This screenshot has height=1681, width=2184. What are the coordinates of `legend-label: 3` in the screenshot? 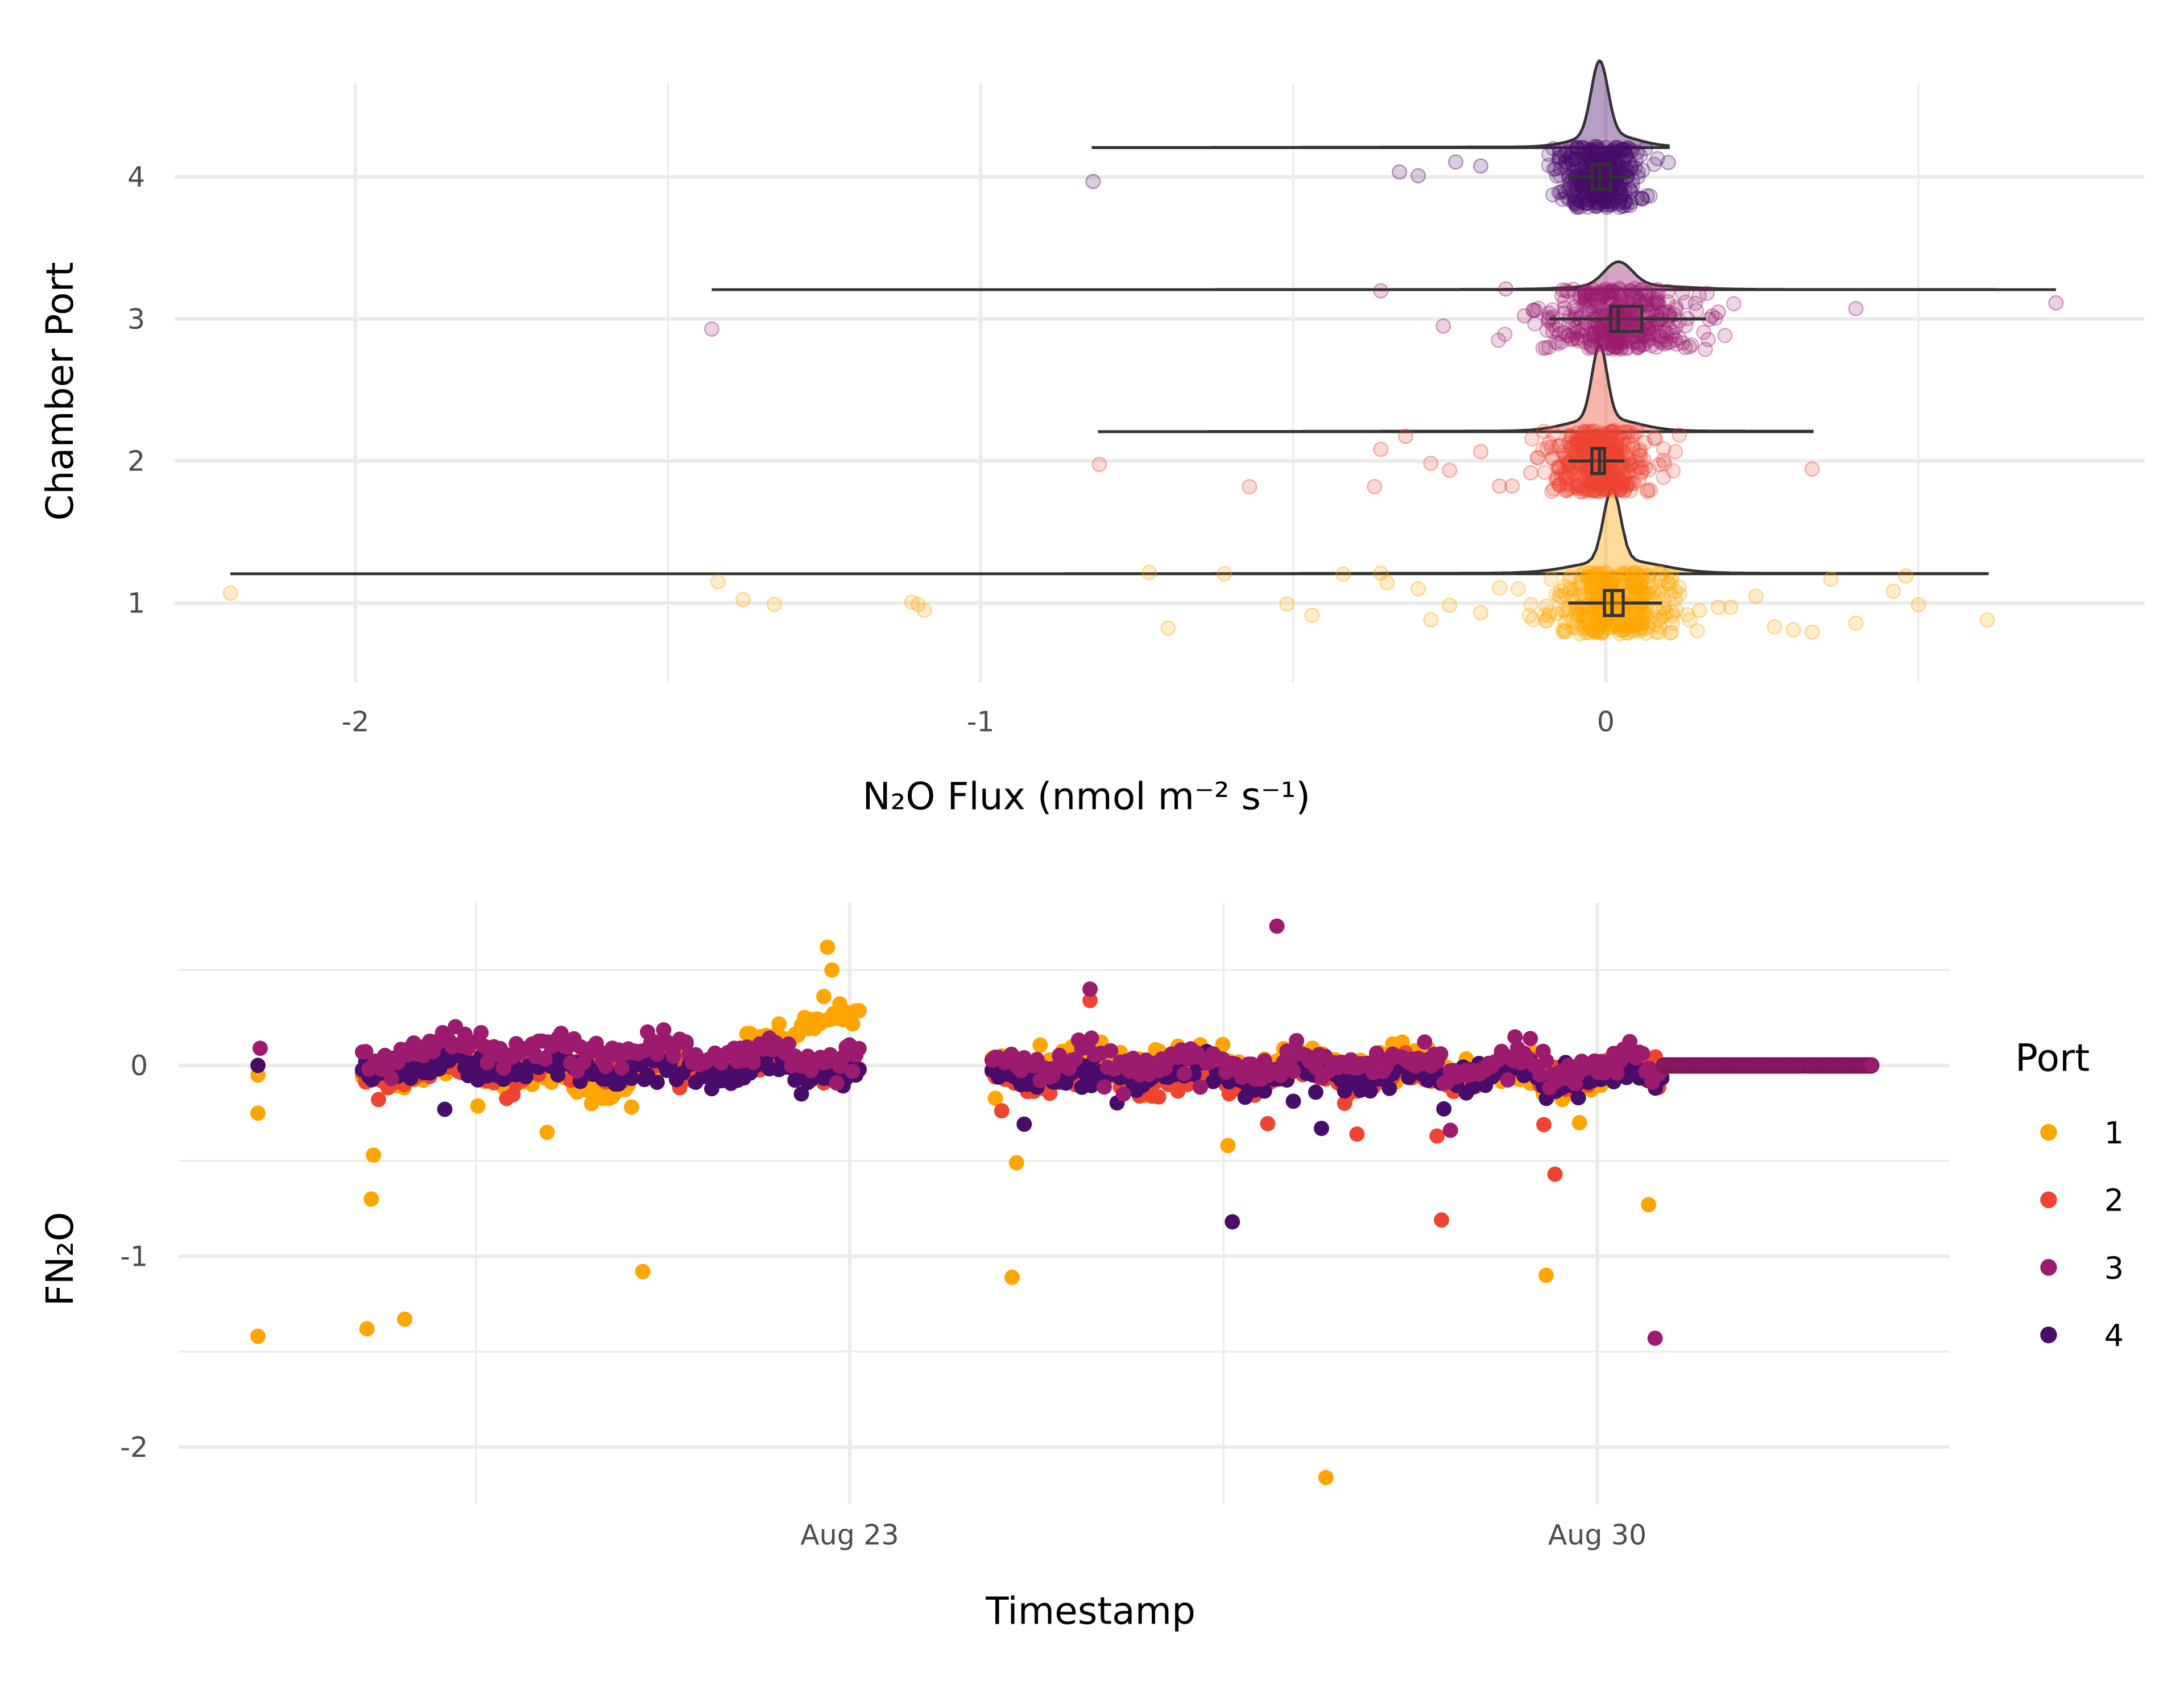 It's located at (2114, 1268).